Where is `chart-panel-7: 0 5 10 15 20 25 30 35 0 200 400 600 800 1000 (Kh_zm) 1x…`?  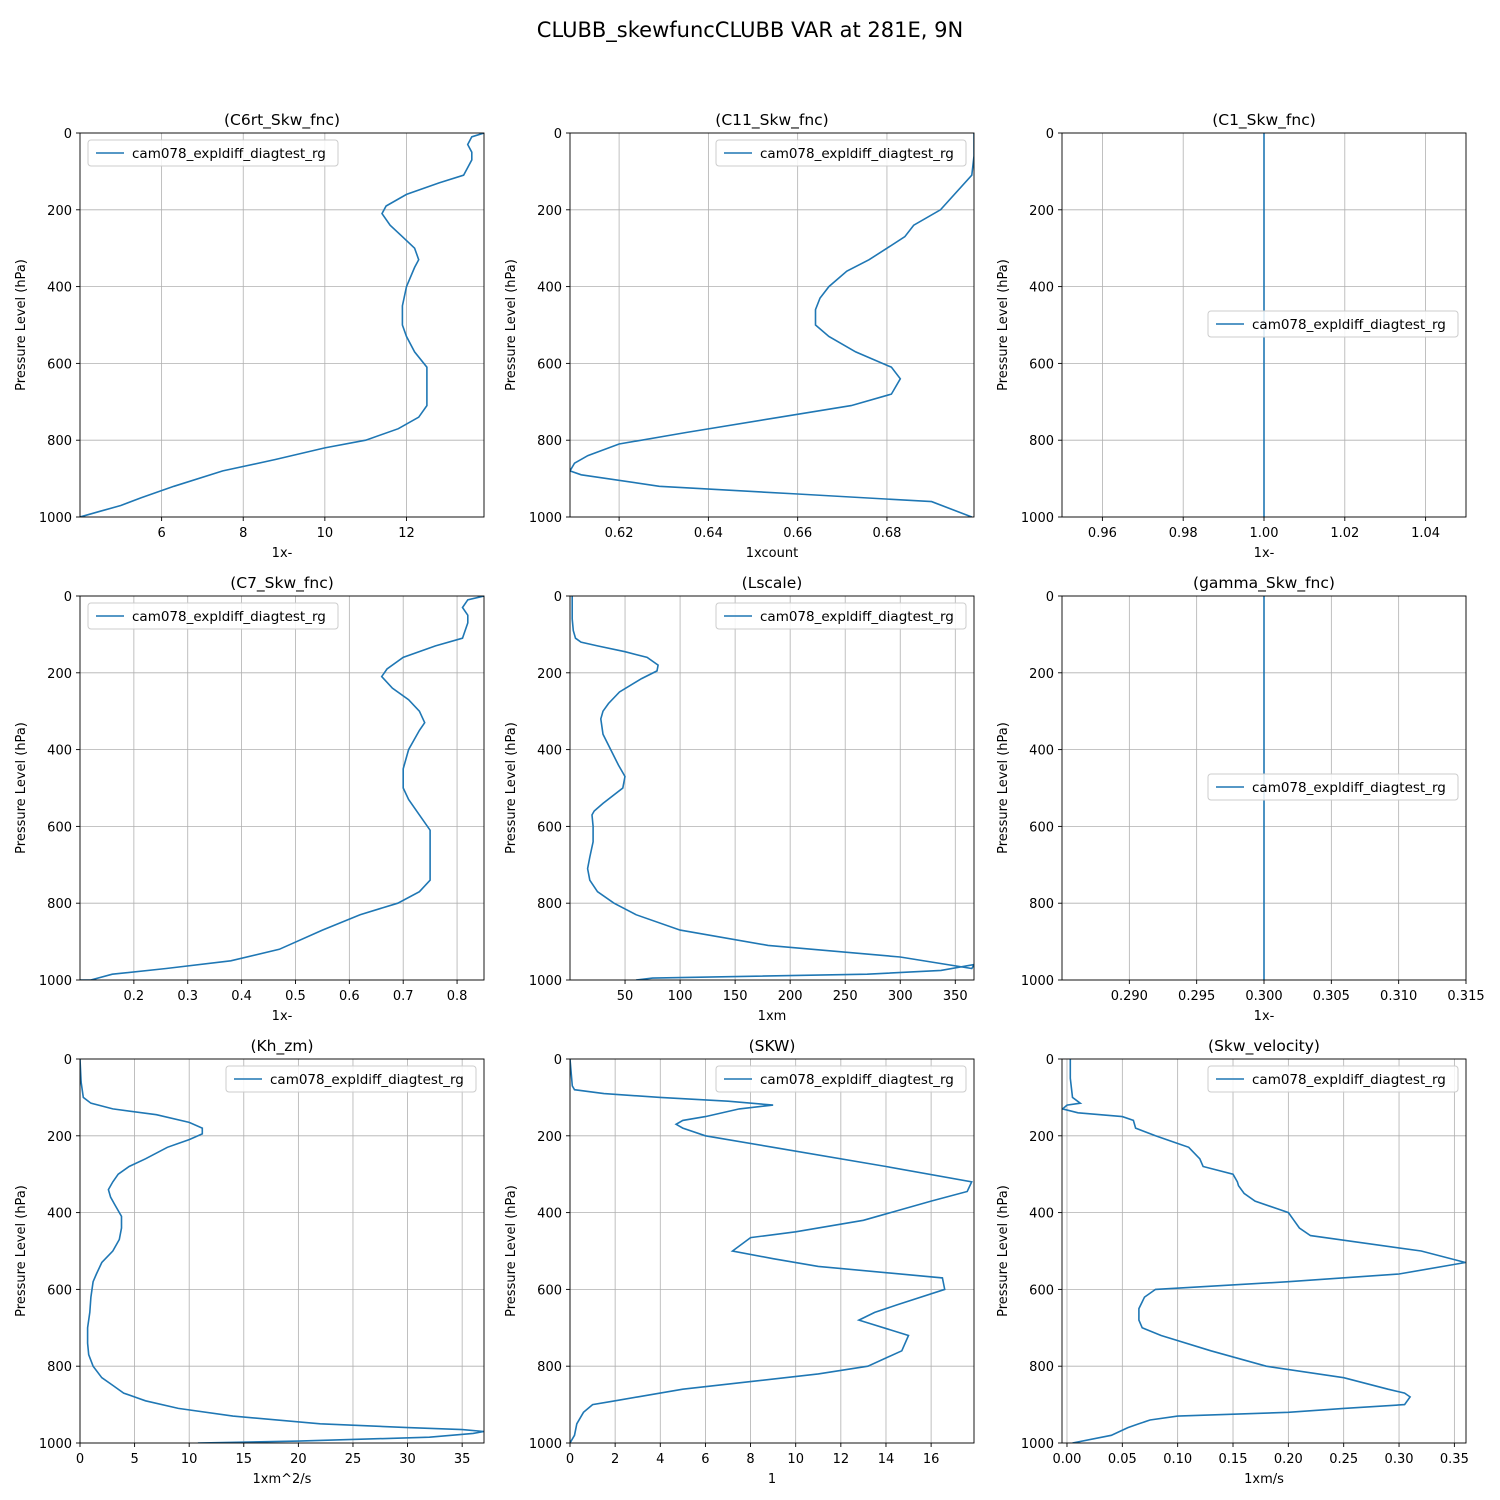
chart-panel-7: 0 5 10 15 20 25 30 35 0 200 400 600 800 1000 (Kh_zm) 1x… is located at coordinates (249, 1262).